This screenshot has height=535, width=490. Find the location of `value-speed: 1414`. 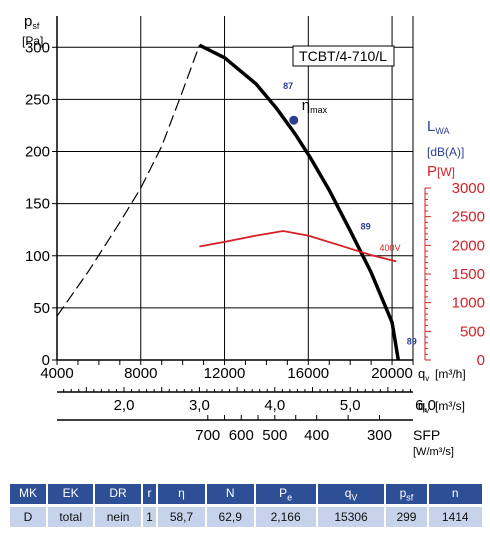

value-speed: 1414 is located at coordinates (455, 517).